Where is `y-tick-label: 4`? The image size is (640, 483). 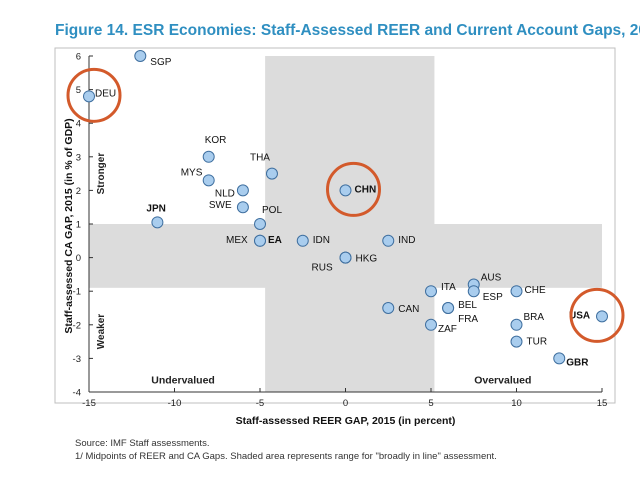 y-tick-label: 4 is located at coordinates (78, 124).